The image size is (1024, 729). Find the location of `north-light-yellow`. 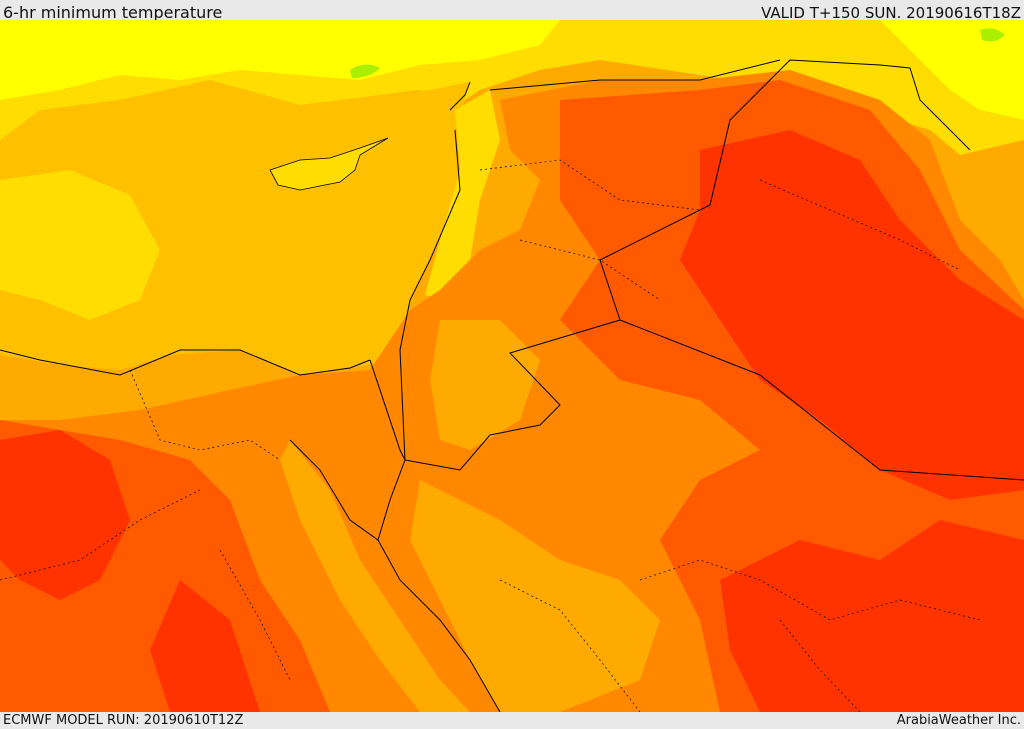

north-light-yellow is located at coordinates (280, 60).